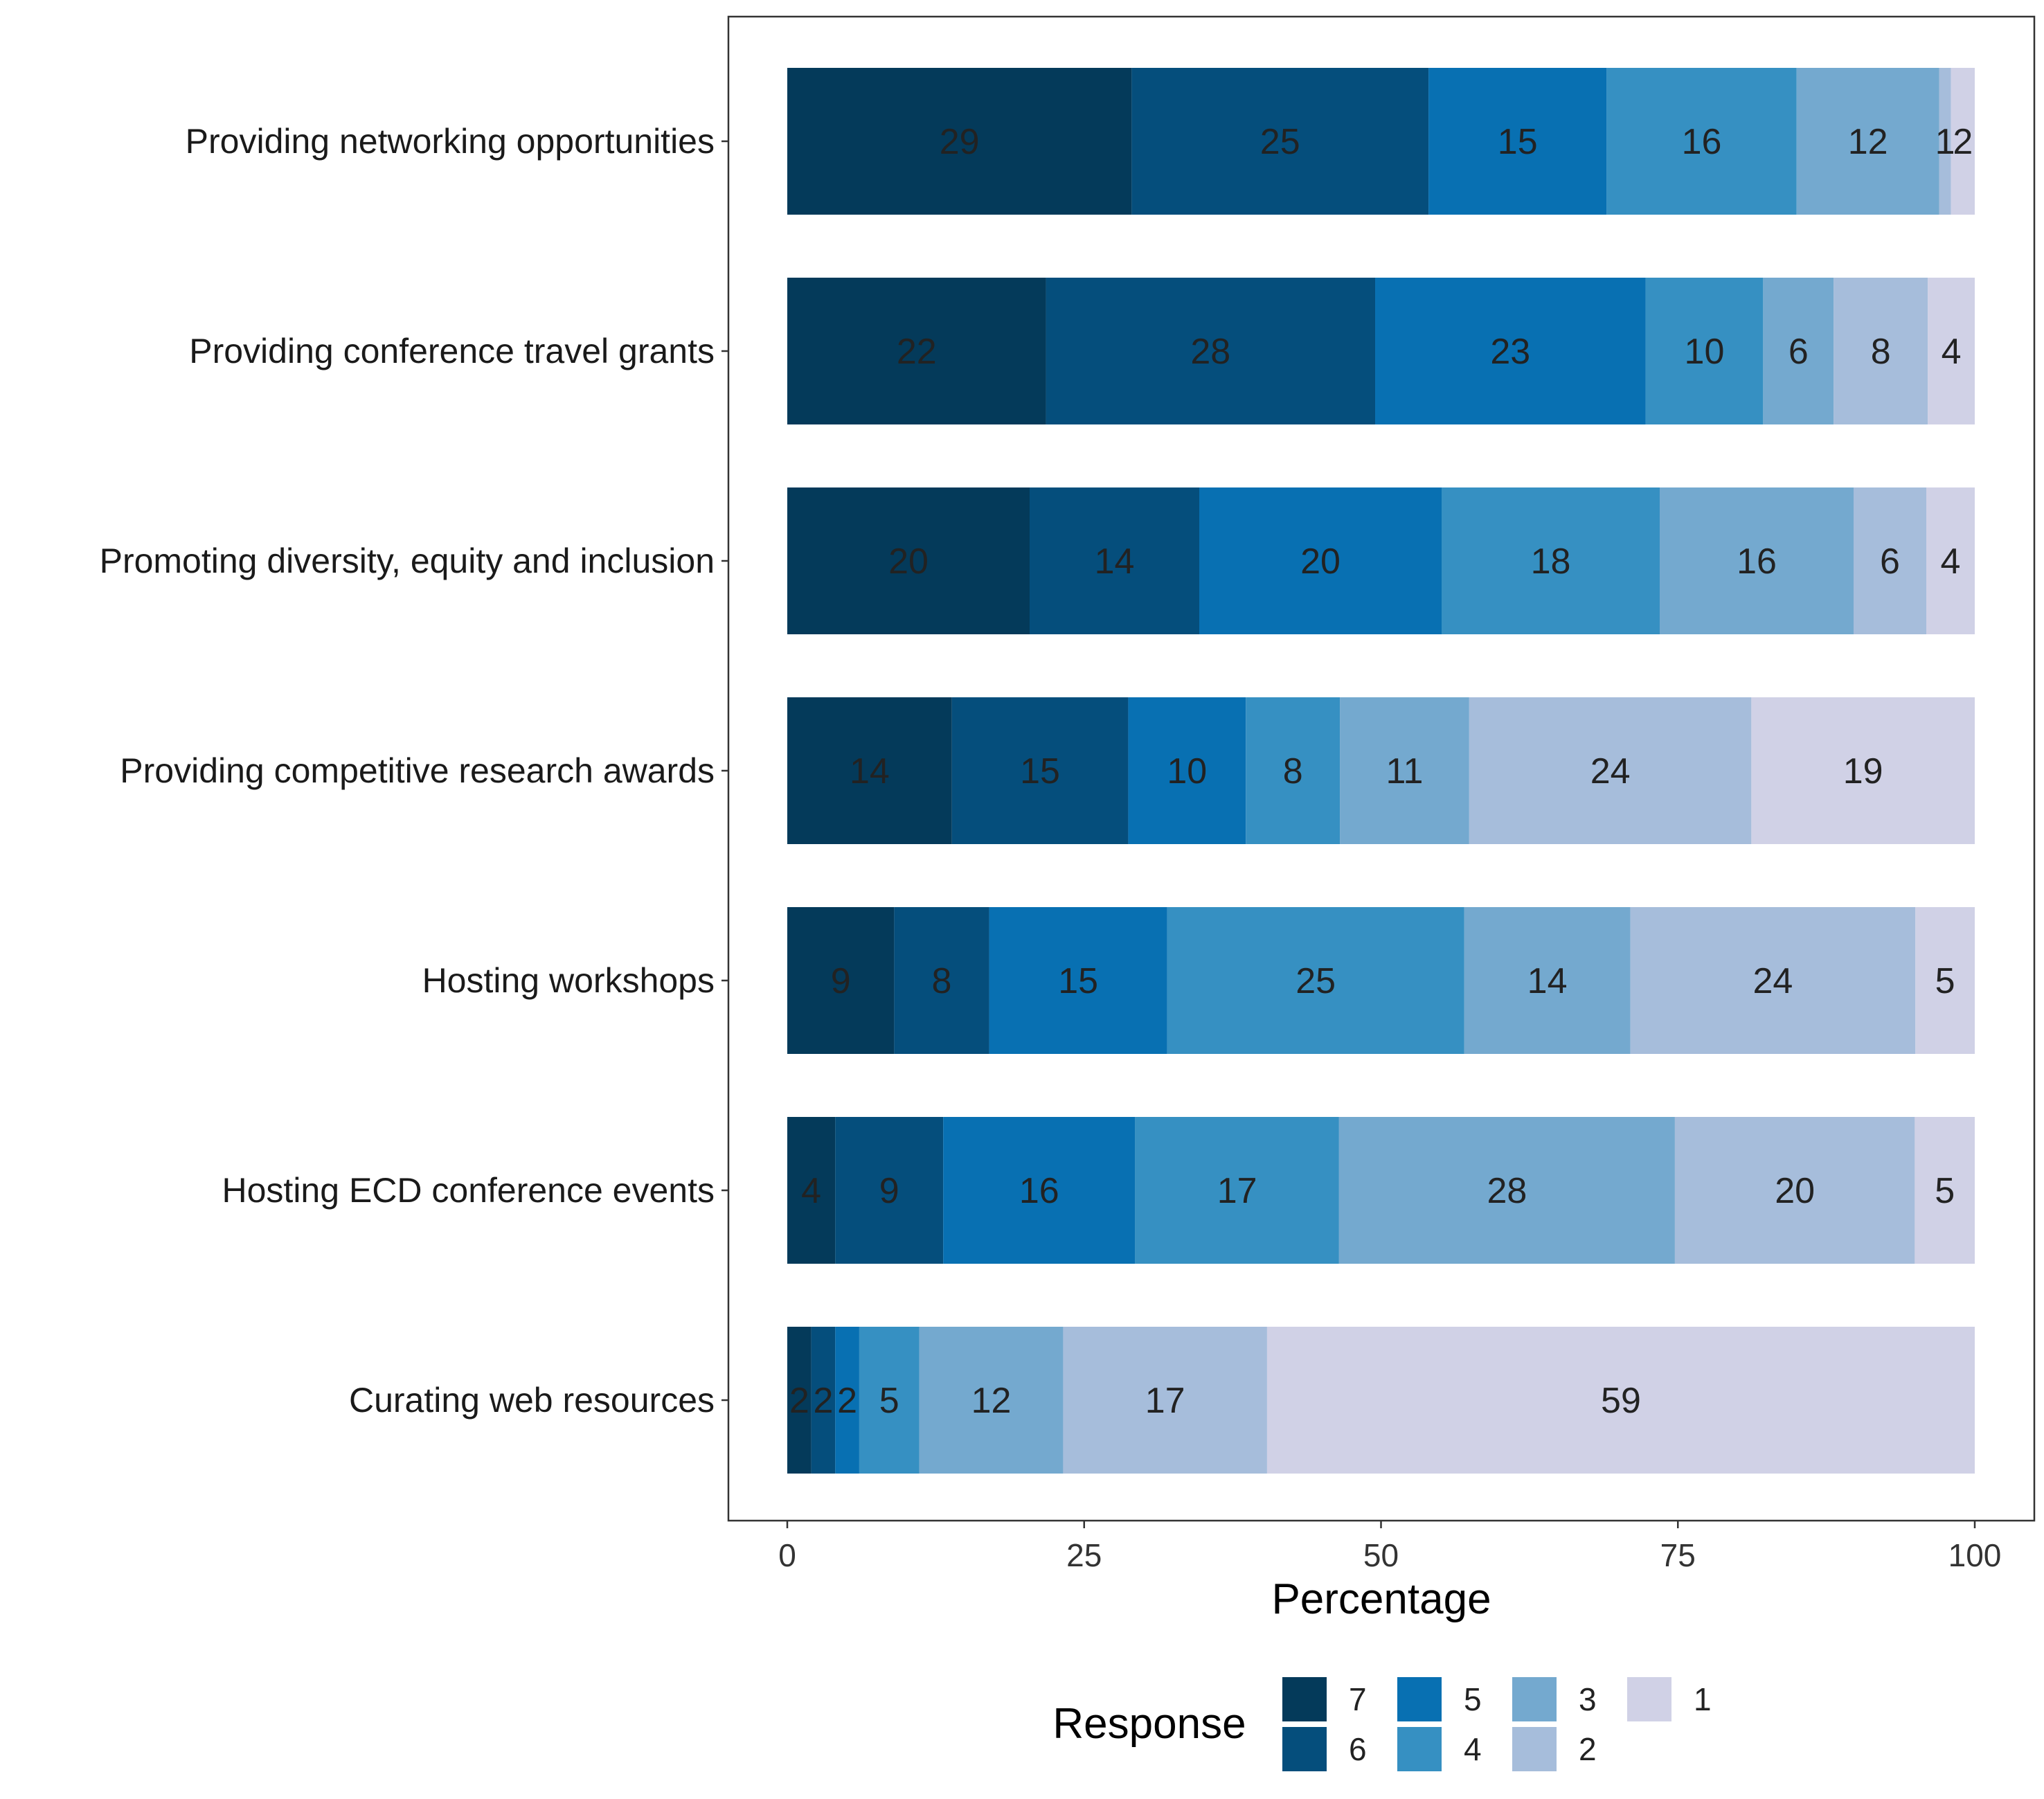  I want to click on value-label-hosting-workshops-response-4: 25, so click(1316, 981).